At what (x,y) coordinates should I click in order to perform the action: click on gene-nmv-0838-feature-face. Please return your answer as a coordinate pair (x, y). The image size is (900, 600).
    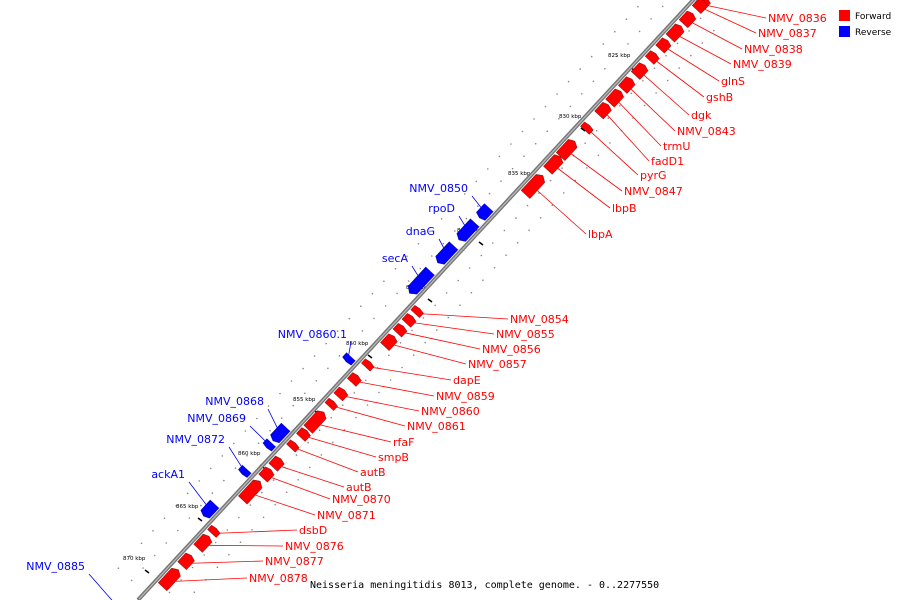
    Looking at the image, I should click on (693, 21).